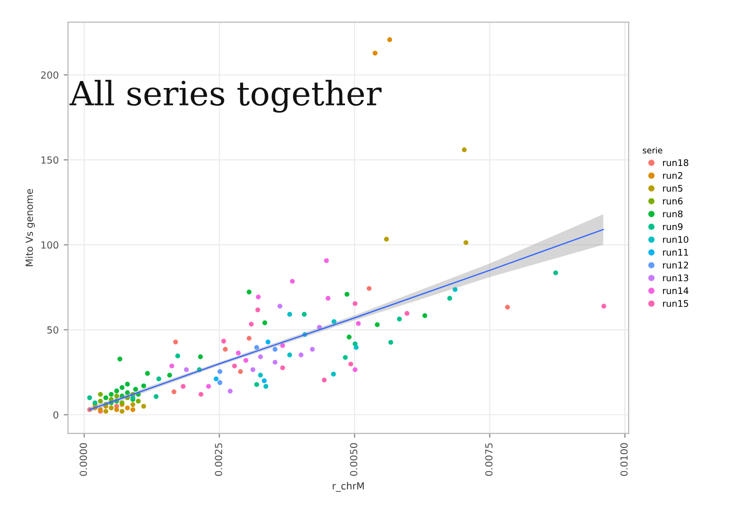  What do you see at coordinates (675, 162) in the screenshot?
I see `legend-label: run18` at bounding box center [675, 162].